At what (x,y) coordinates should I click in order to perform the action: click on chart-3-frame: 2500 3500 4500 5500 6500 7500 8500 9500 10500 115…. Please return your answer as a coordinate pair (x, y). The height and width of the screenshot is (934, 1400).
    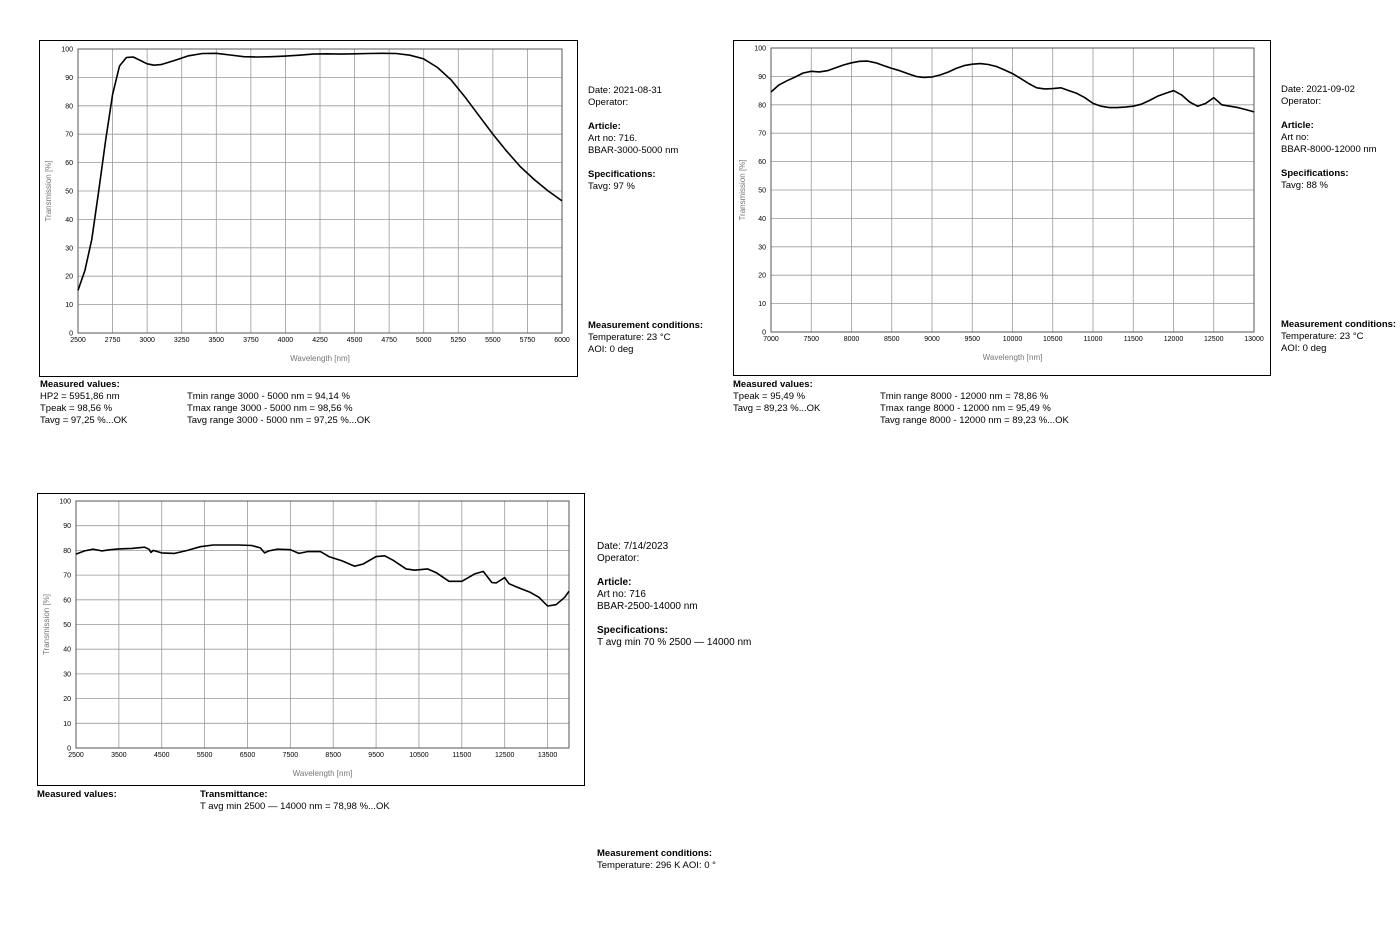
    Looking at the image, I should click on (311, 639).